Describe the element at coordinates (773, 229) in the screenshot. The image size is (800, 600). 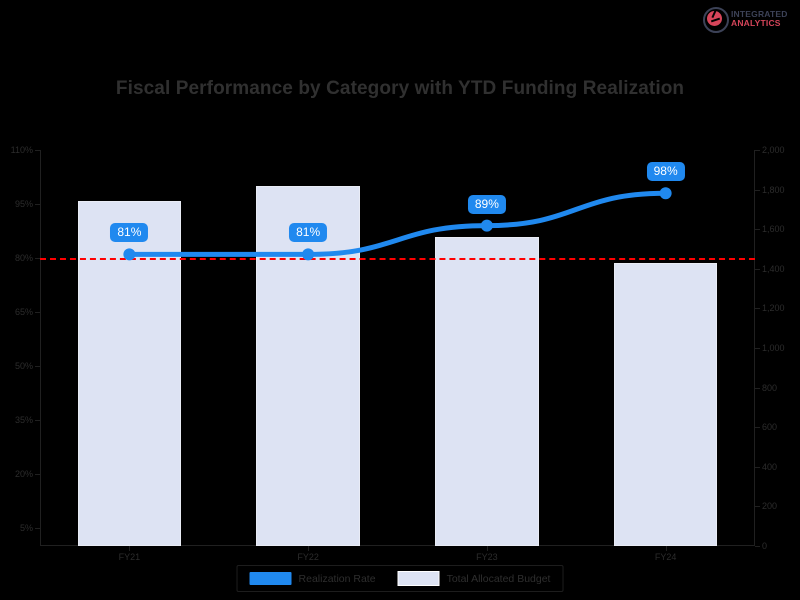
I see `right-tick-label: 1,600` at that location.